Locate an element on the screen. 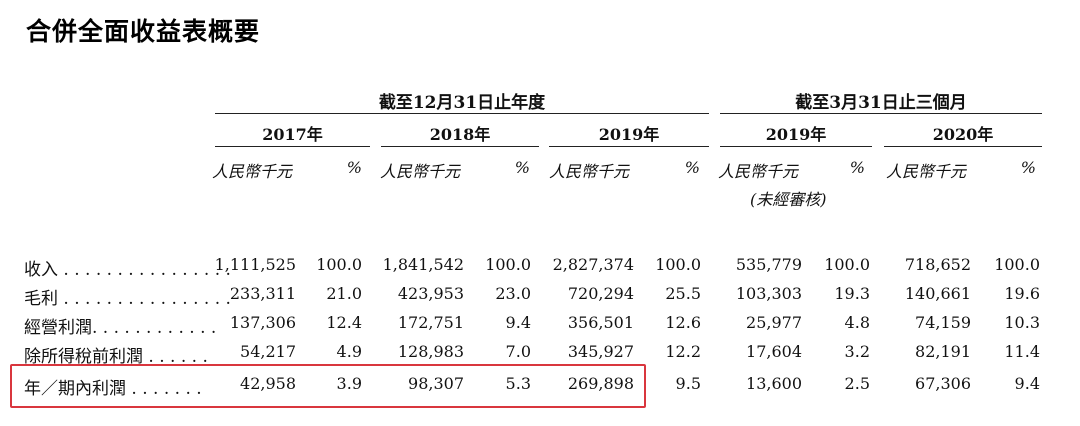 The width and height of the screenshot is (1080, 426). value-amount: 233,311 is located at coordinates (262, 293).